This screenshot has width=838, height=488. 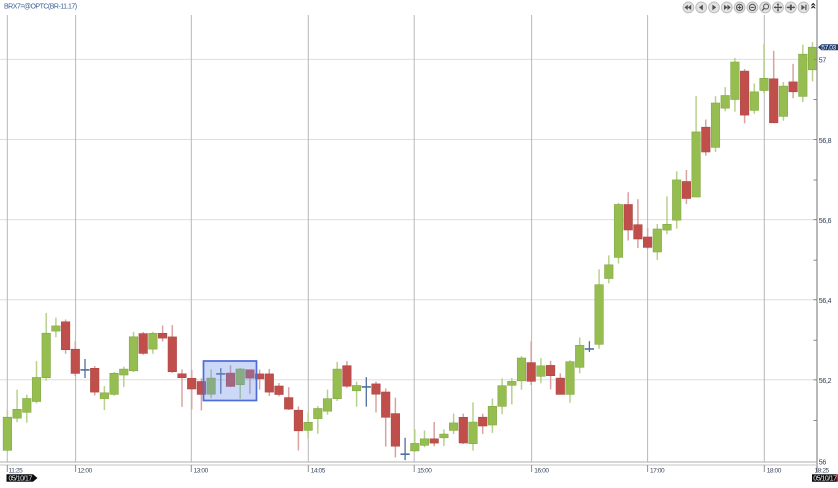 I want to click on svg-text: 11:25, so click(x=16, y=470).